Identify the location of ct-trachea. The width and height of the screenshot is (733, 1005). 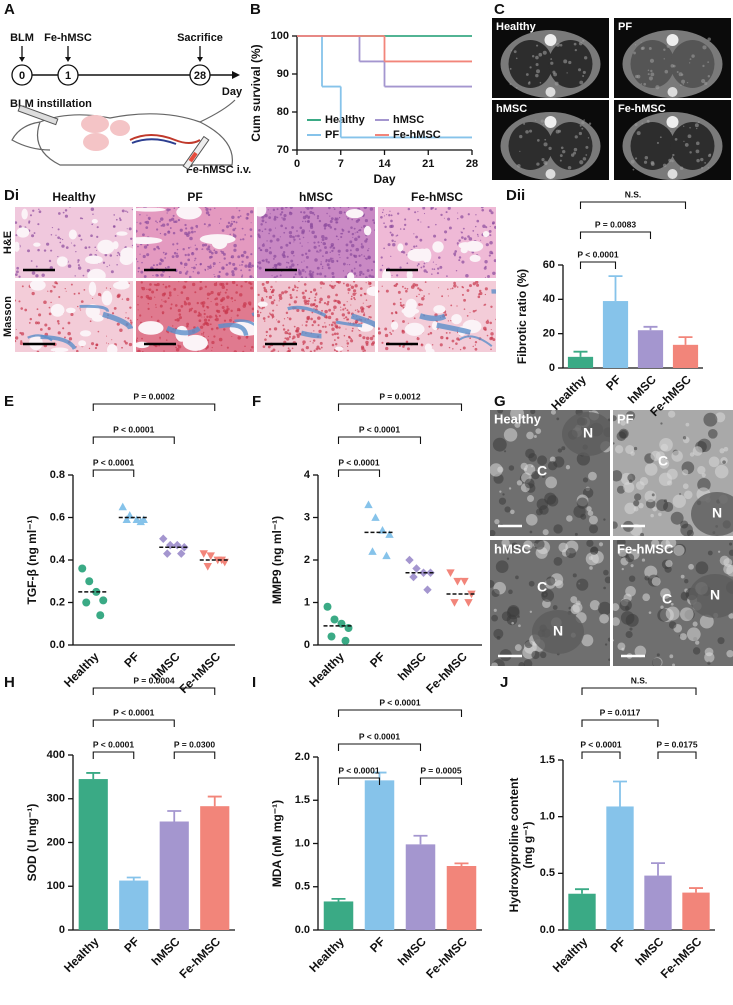
(672, 40).